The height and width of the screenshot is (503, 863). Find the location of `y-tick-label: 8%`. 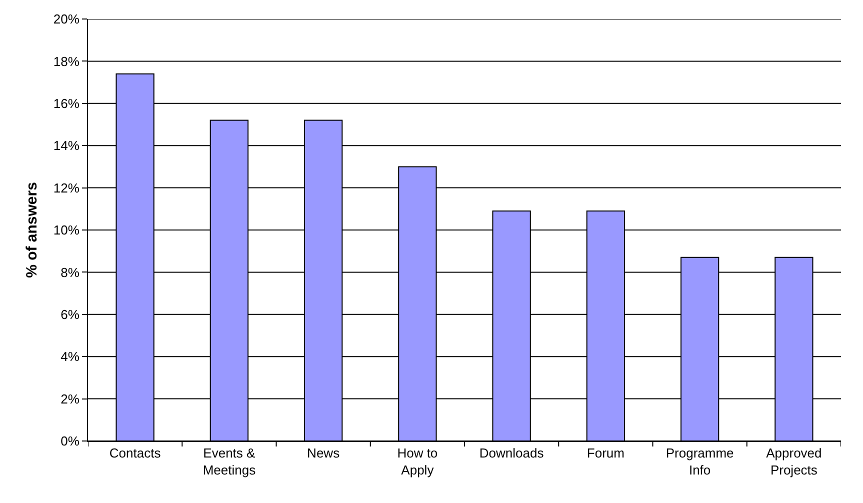

y-tick-label: 8% is located at coordinates (70, 272).